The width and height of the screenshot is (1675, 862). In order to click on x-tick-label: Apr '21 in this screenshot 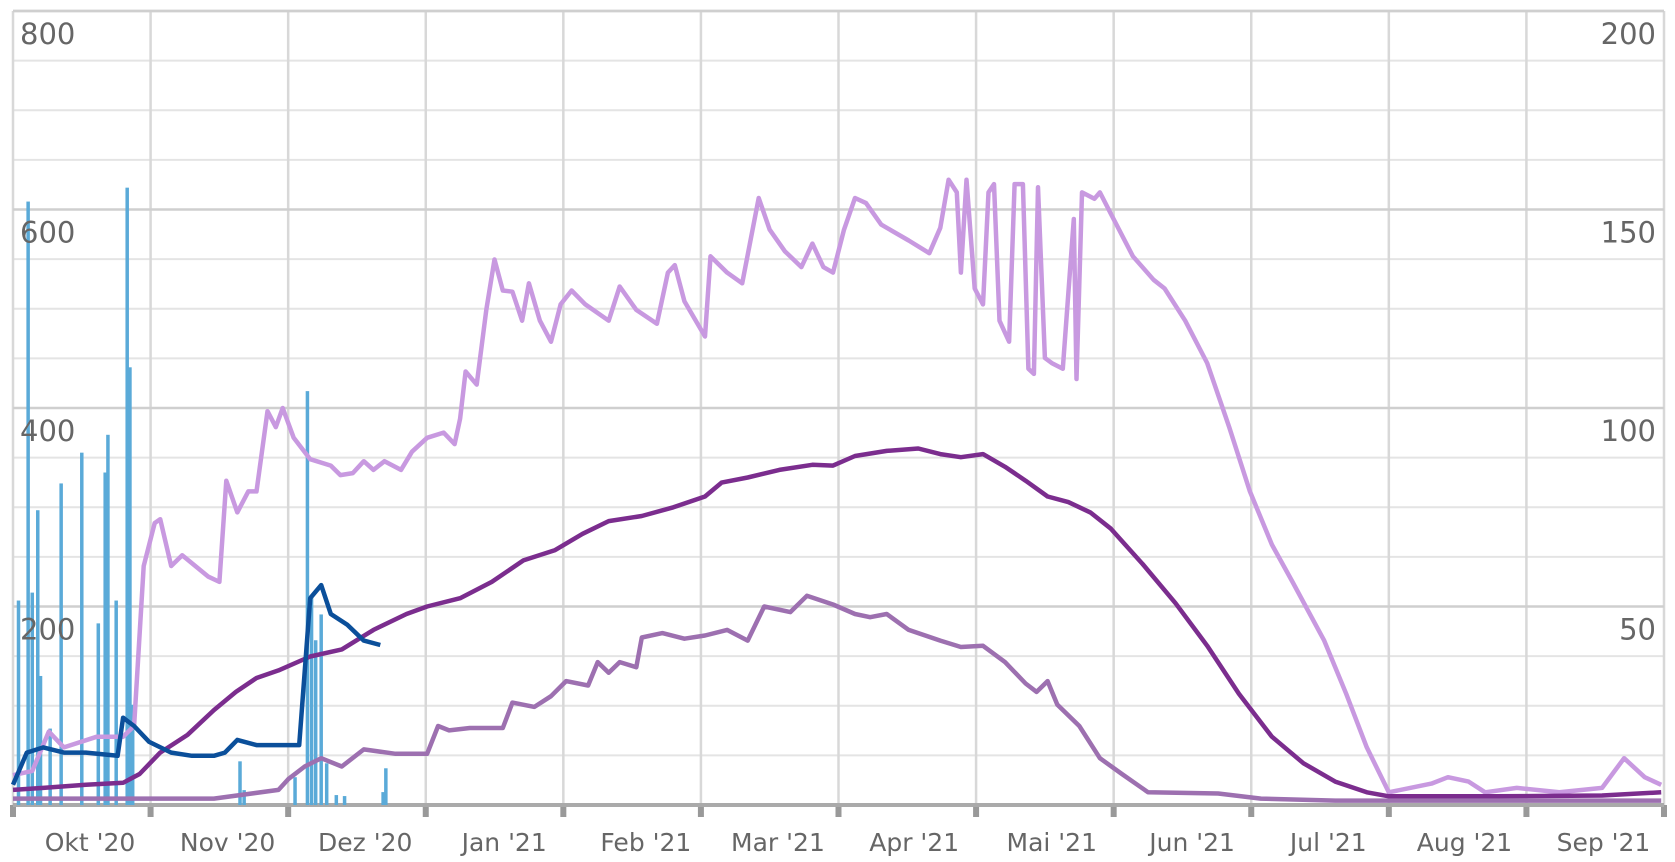, I will do `click(914, 842)`.